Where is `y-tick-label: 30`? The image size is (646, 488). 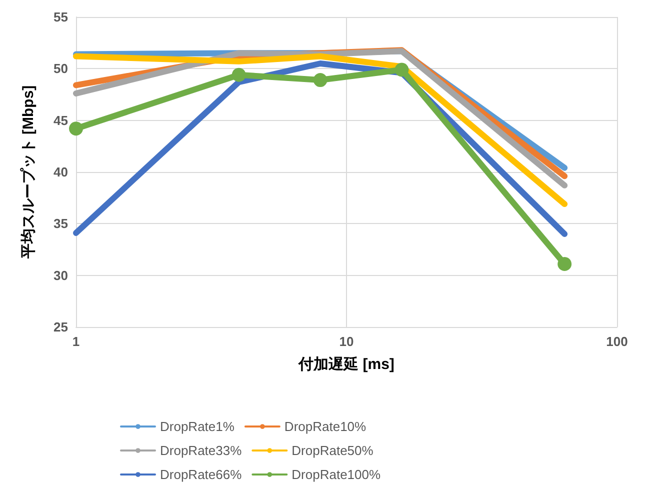
y-tick-label: 30 is located at coordinates (61, 275).